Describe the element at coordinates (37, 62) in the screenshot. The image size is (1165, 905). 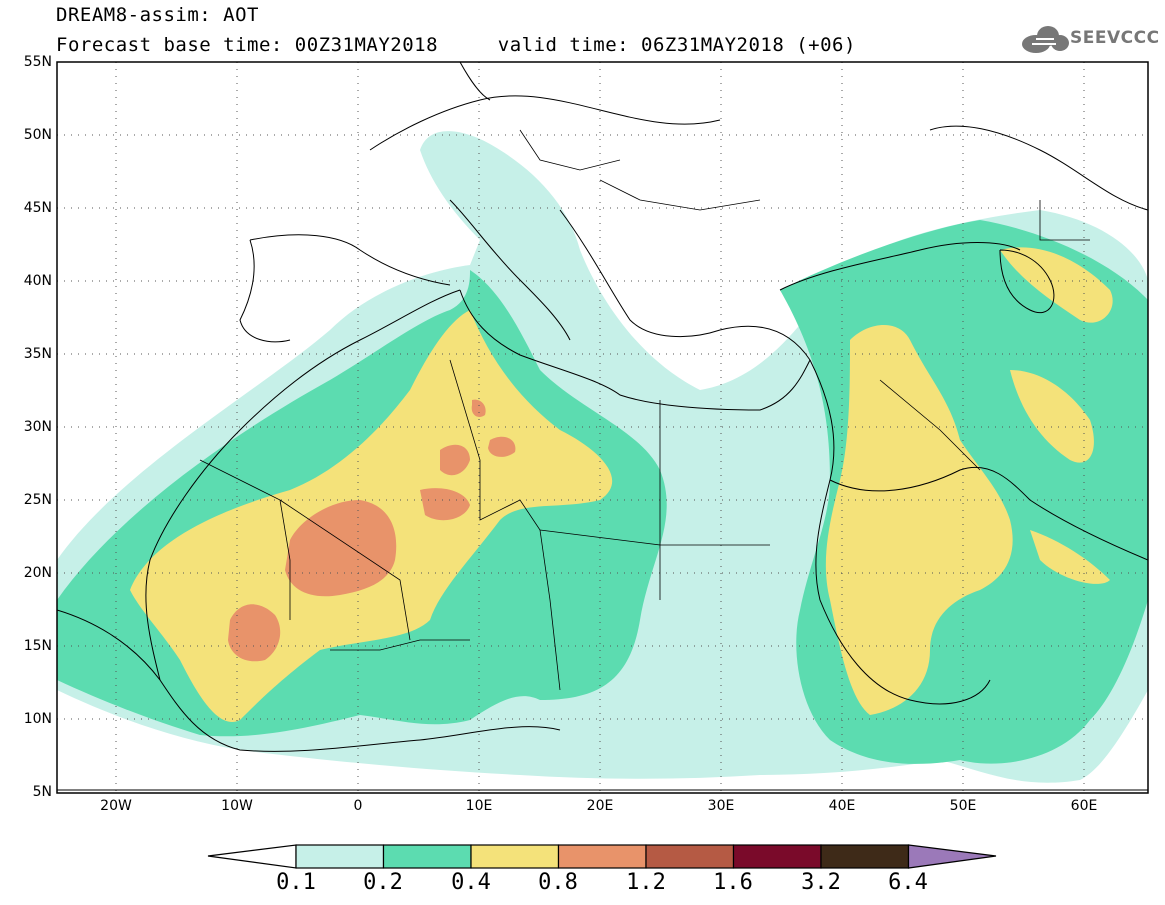
I see `lat-tick-label: 55N` at that location.